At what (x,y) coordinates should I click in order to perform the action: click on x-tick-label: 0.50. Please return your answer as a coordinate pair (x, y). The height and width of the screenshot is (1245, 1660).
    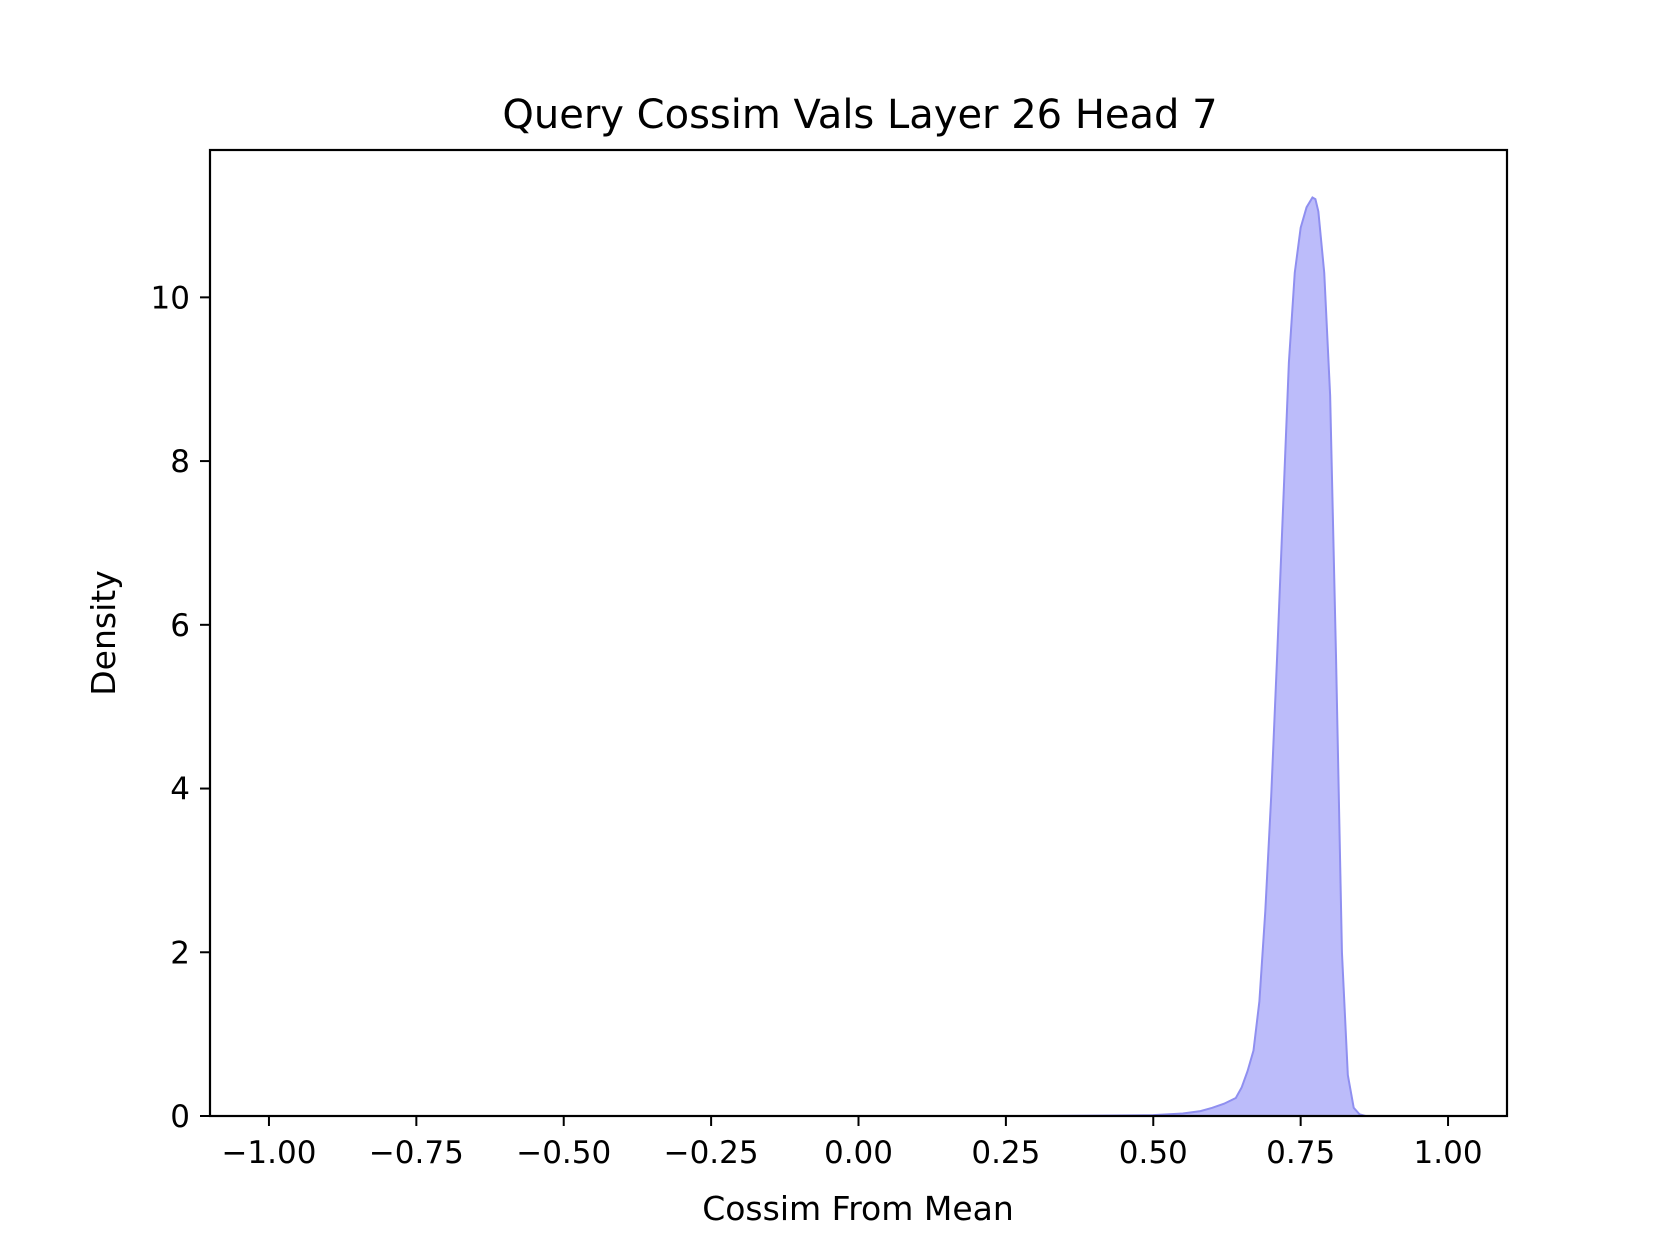
    Looking at the image, I should click on (1153, 1153).